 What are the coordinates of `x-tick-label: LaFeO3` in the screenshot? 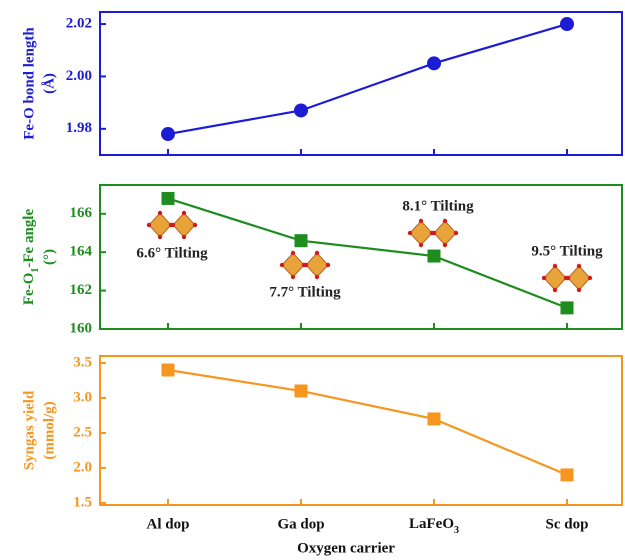 It's located at (434, 525).